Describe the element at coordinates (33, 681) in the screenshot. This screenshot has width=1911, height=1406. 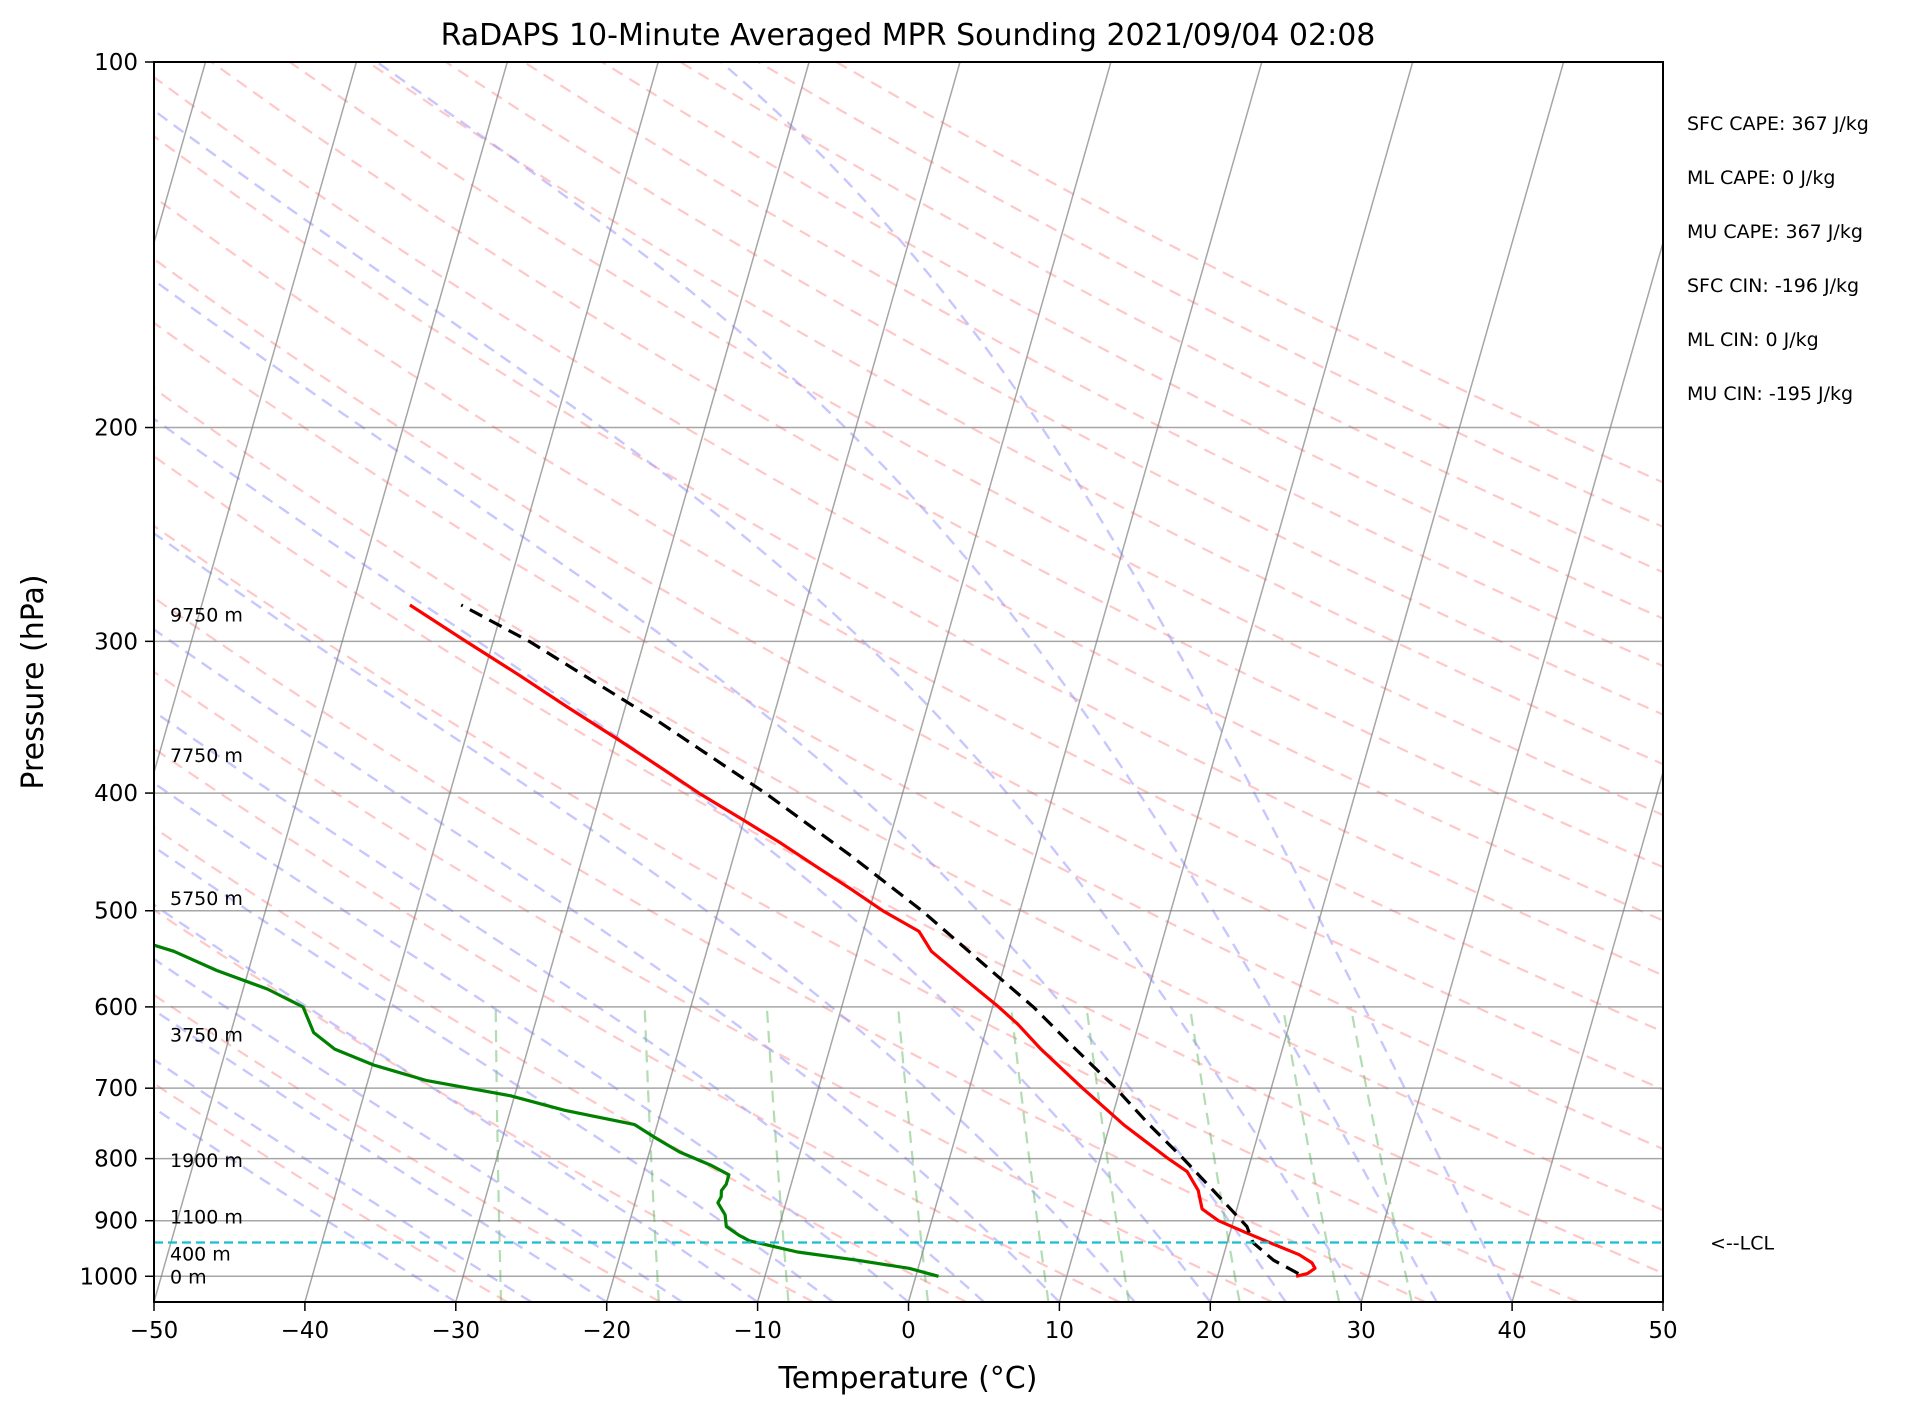
I see `y-axis-label: Pressure (hPa)` at that location.